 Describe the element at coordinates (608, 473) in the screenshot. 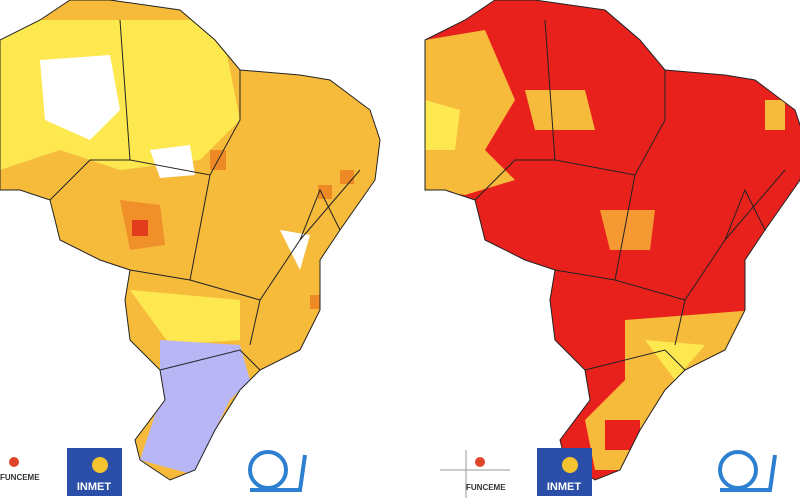

I see `right-logos: FUNCEME INMET` at that location.